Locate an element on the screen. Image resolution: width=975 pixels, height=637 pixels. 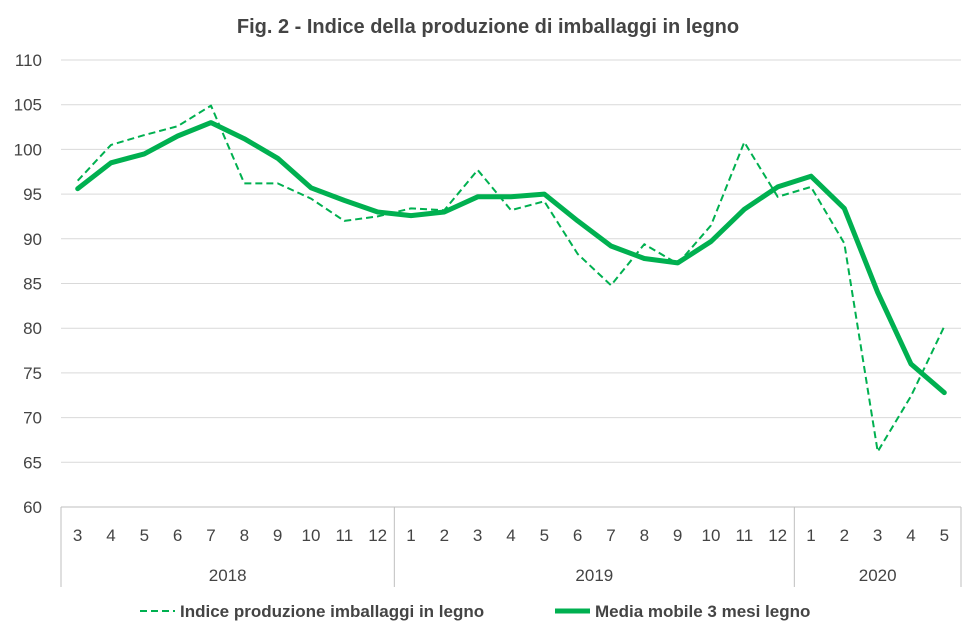
y-axis-ticks: 60 65 70 75 80 85 90 95 100 105 110 is located at coordinates (28, 284).